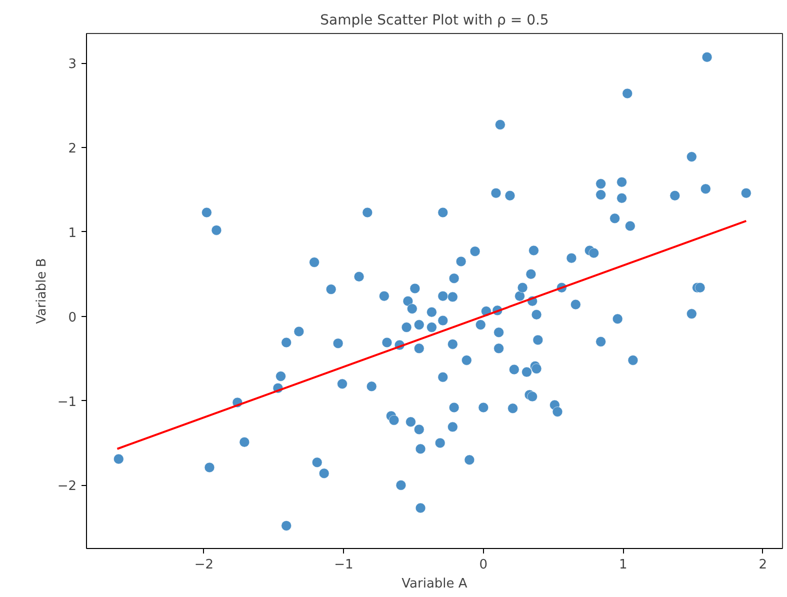 This screenshot has width=787, height=597. What do you see at coordinates (72, 233) in the screenshot?
I see `y-tick-label: 1` at bounding box center [72, 233].